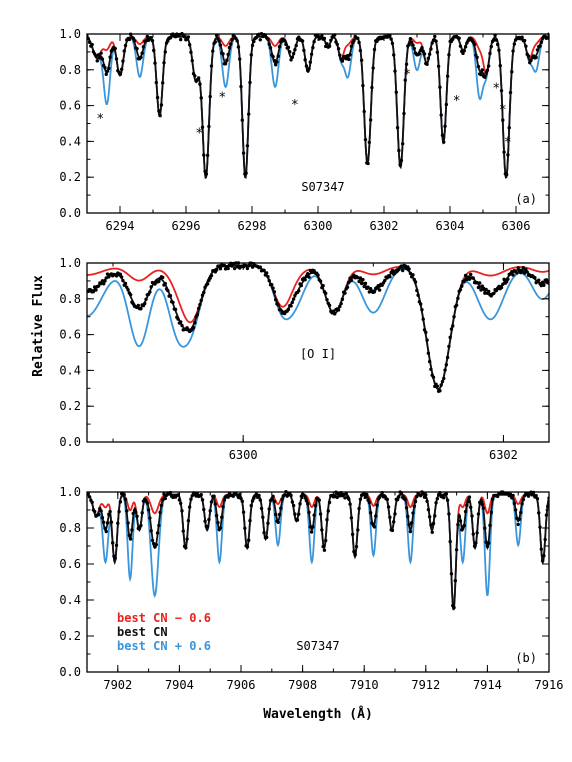 This screenshot has width=572, height=762. Describe the element at coordinates (503, 455) in the screenshot. I see `x-tick-label: 6302` at that location.